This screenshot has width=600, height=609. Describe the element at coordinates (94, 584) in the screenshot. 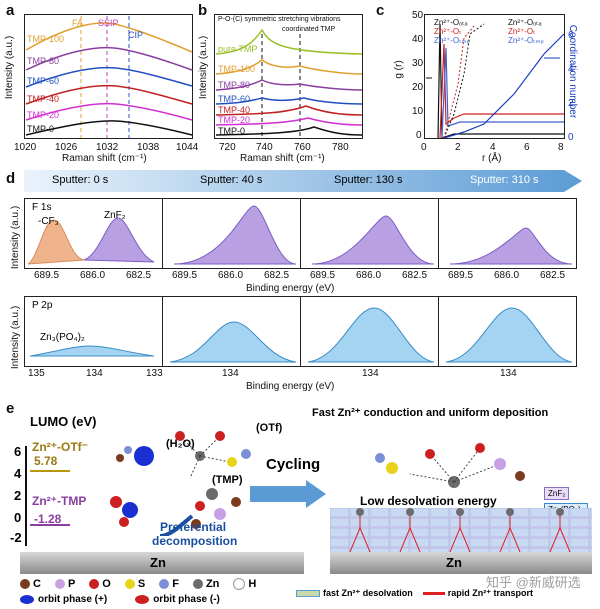

I see `oxygen-icon` at that location.